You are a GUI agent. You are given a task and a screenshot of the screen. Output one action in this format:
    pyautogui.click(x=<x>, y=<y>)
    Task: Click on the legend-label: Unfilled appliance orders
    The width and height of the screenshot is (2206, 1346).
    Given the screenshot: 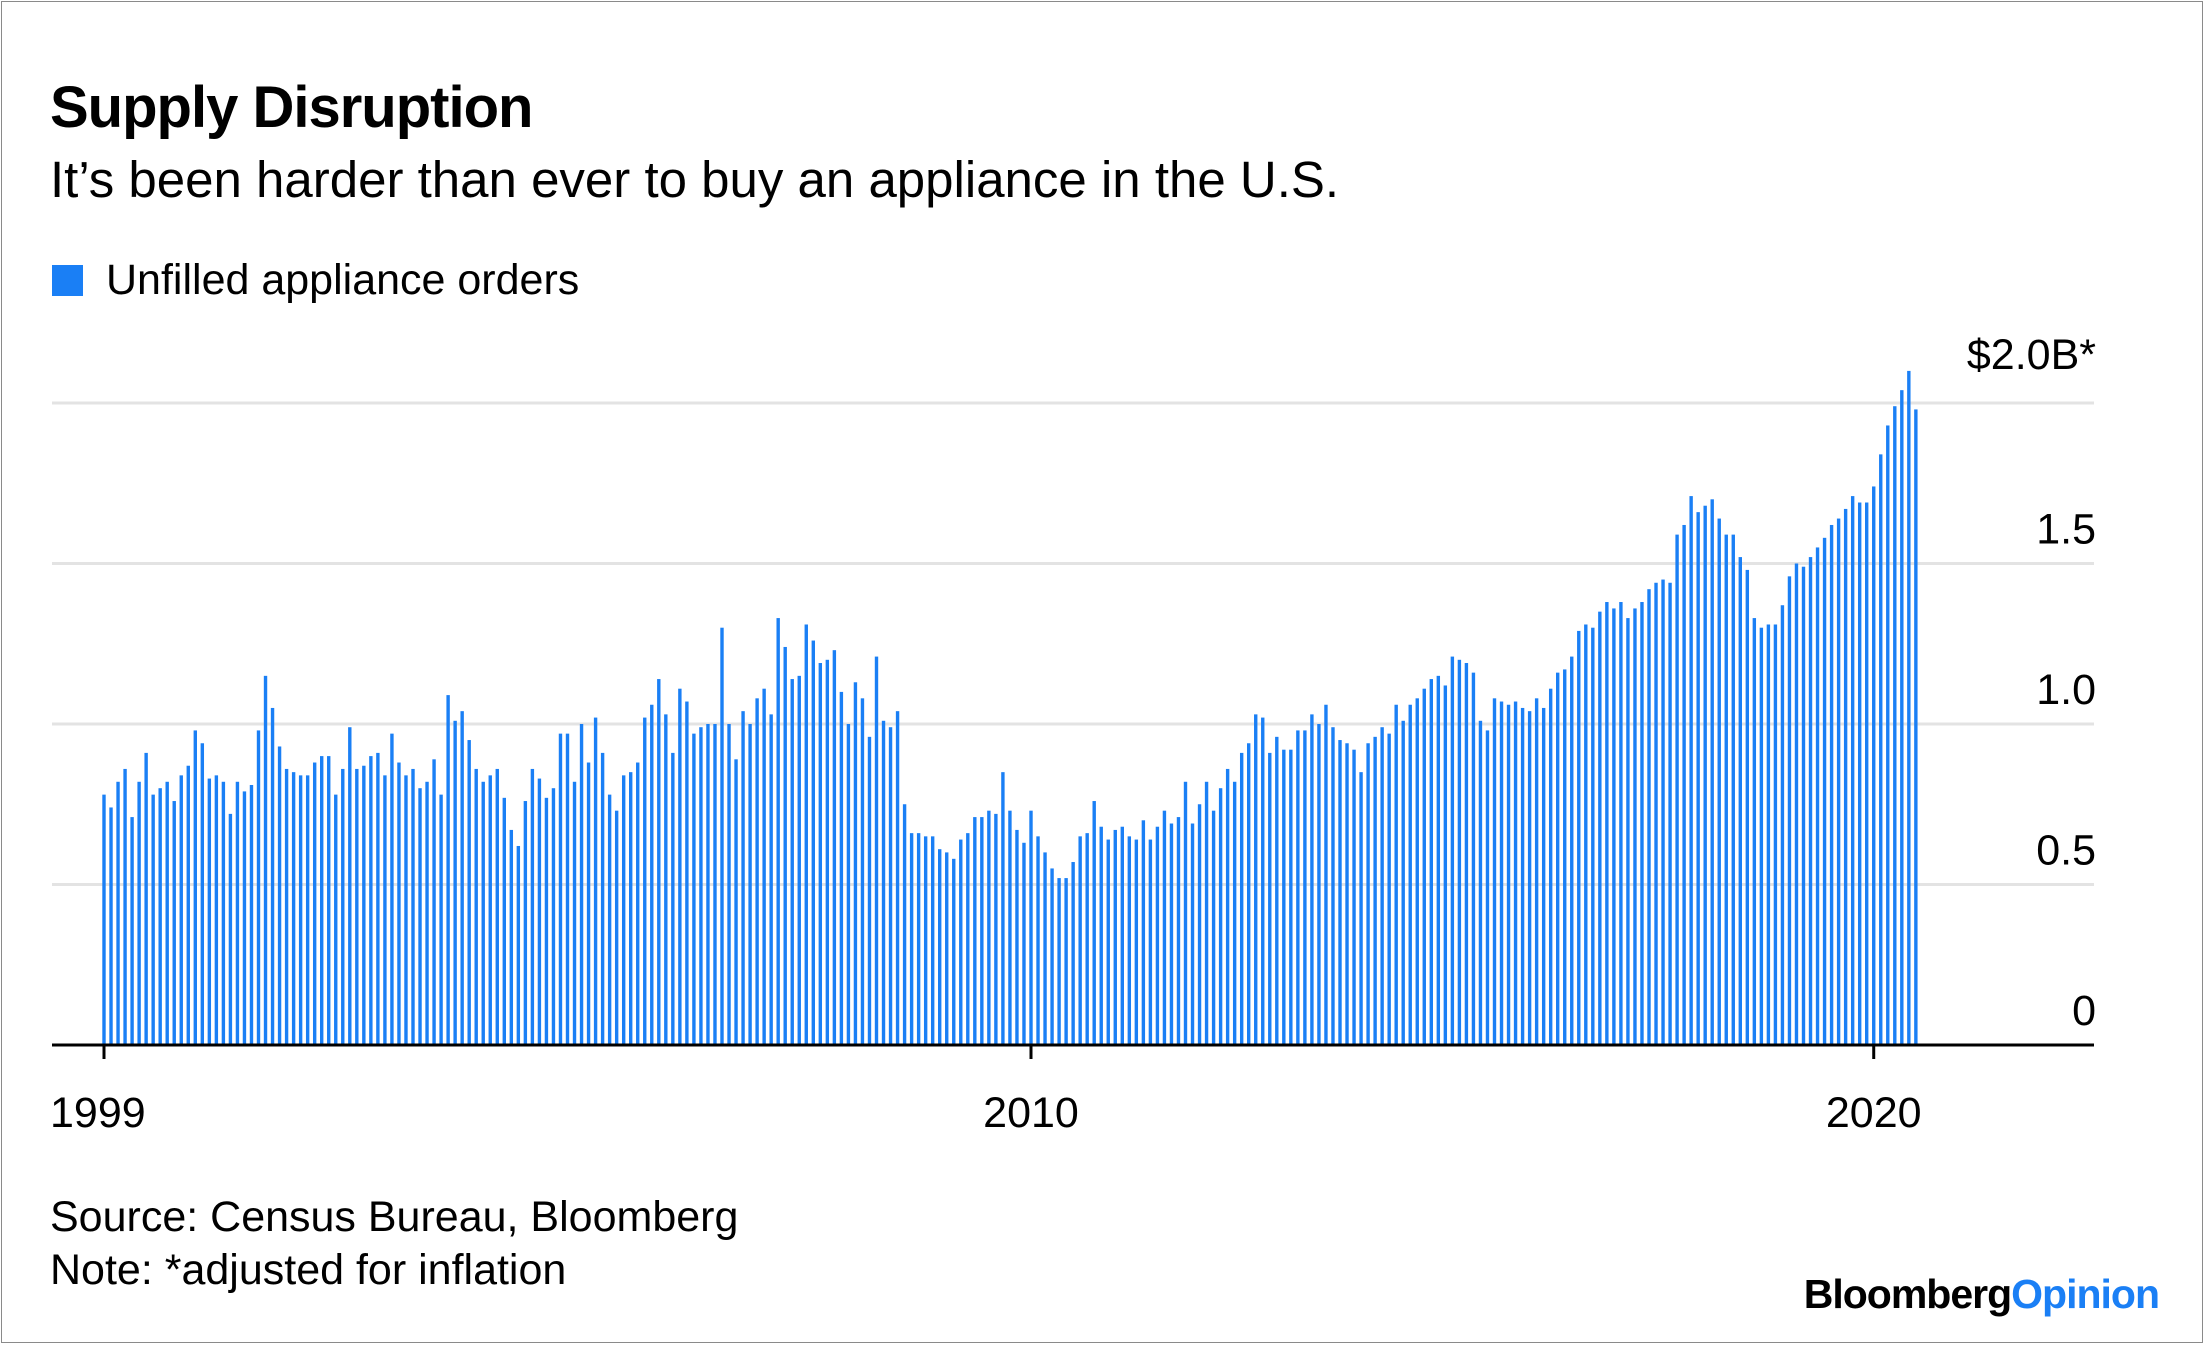 What is the action you would take?
    pyautogui.click(x=343, y=280)
    